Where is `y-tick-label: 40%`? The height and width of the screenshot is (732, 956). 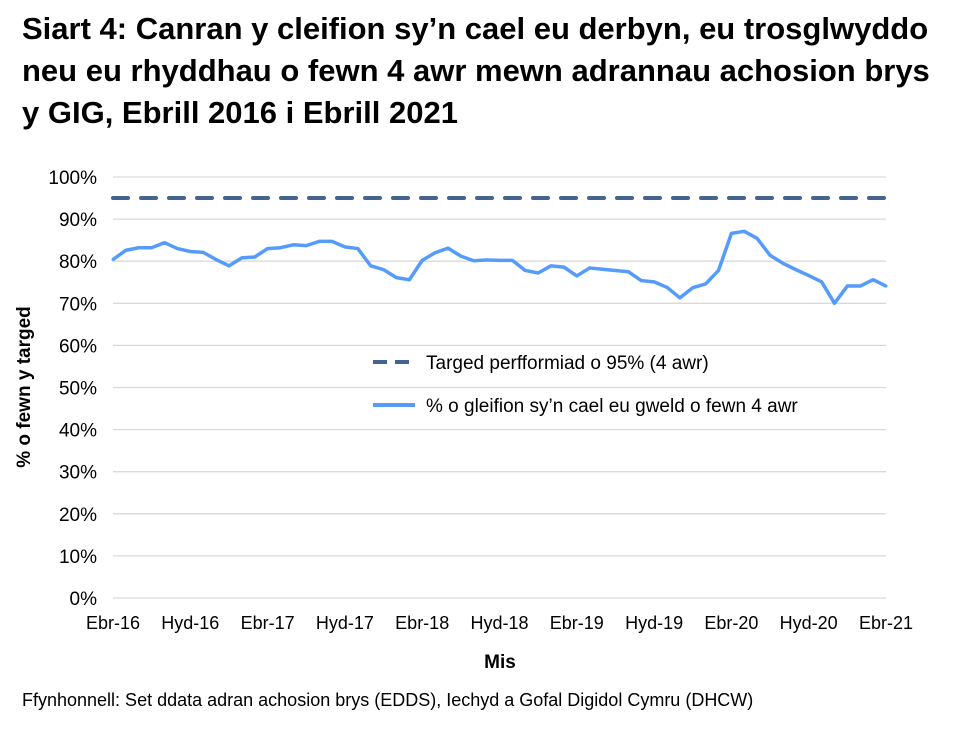 y-tick-label: 40% is located at coordinates (78, 431).